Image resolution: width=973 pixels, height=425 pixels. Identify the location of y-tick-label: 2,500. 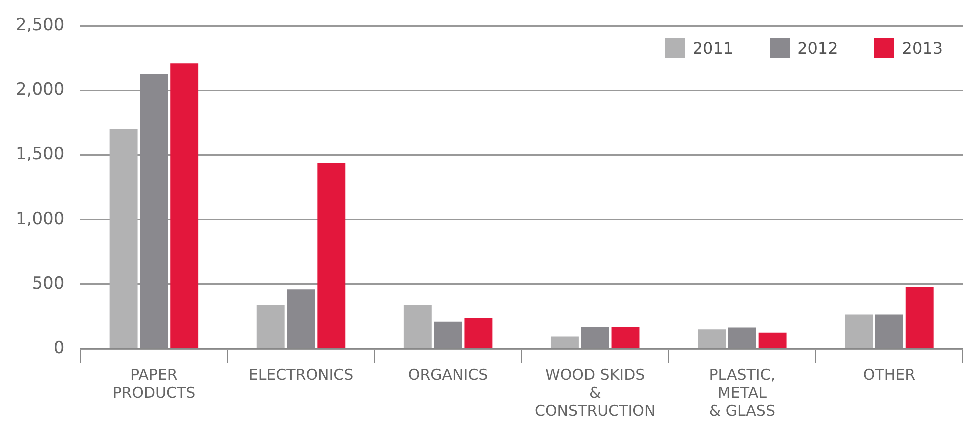
(40, 26).